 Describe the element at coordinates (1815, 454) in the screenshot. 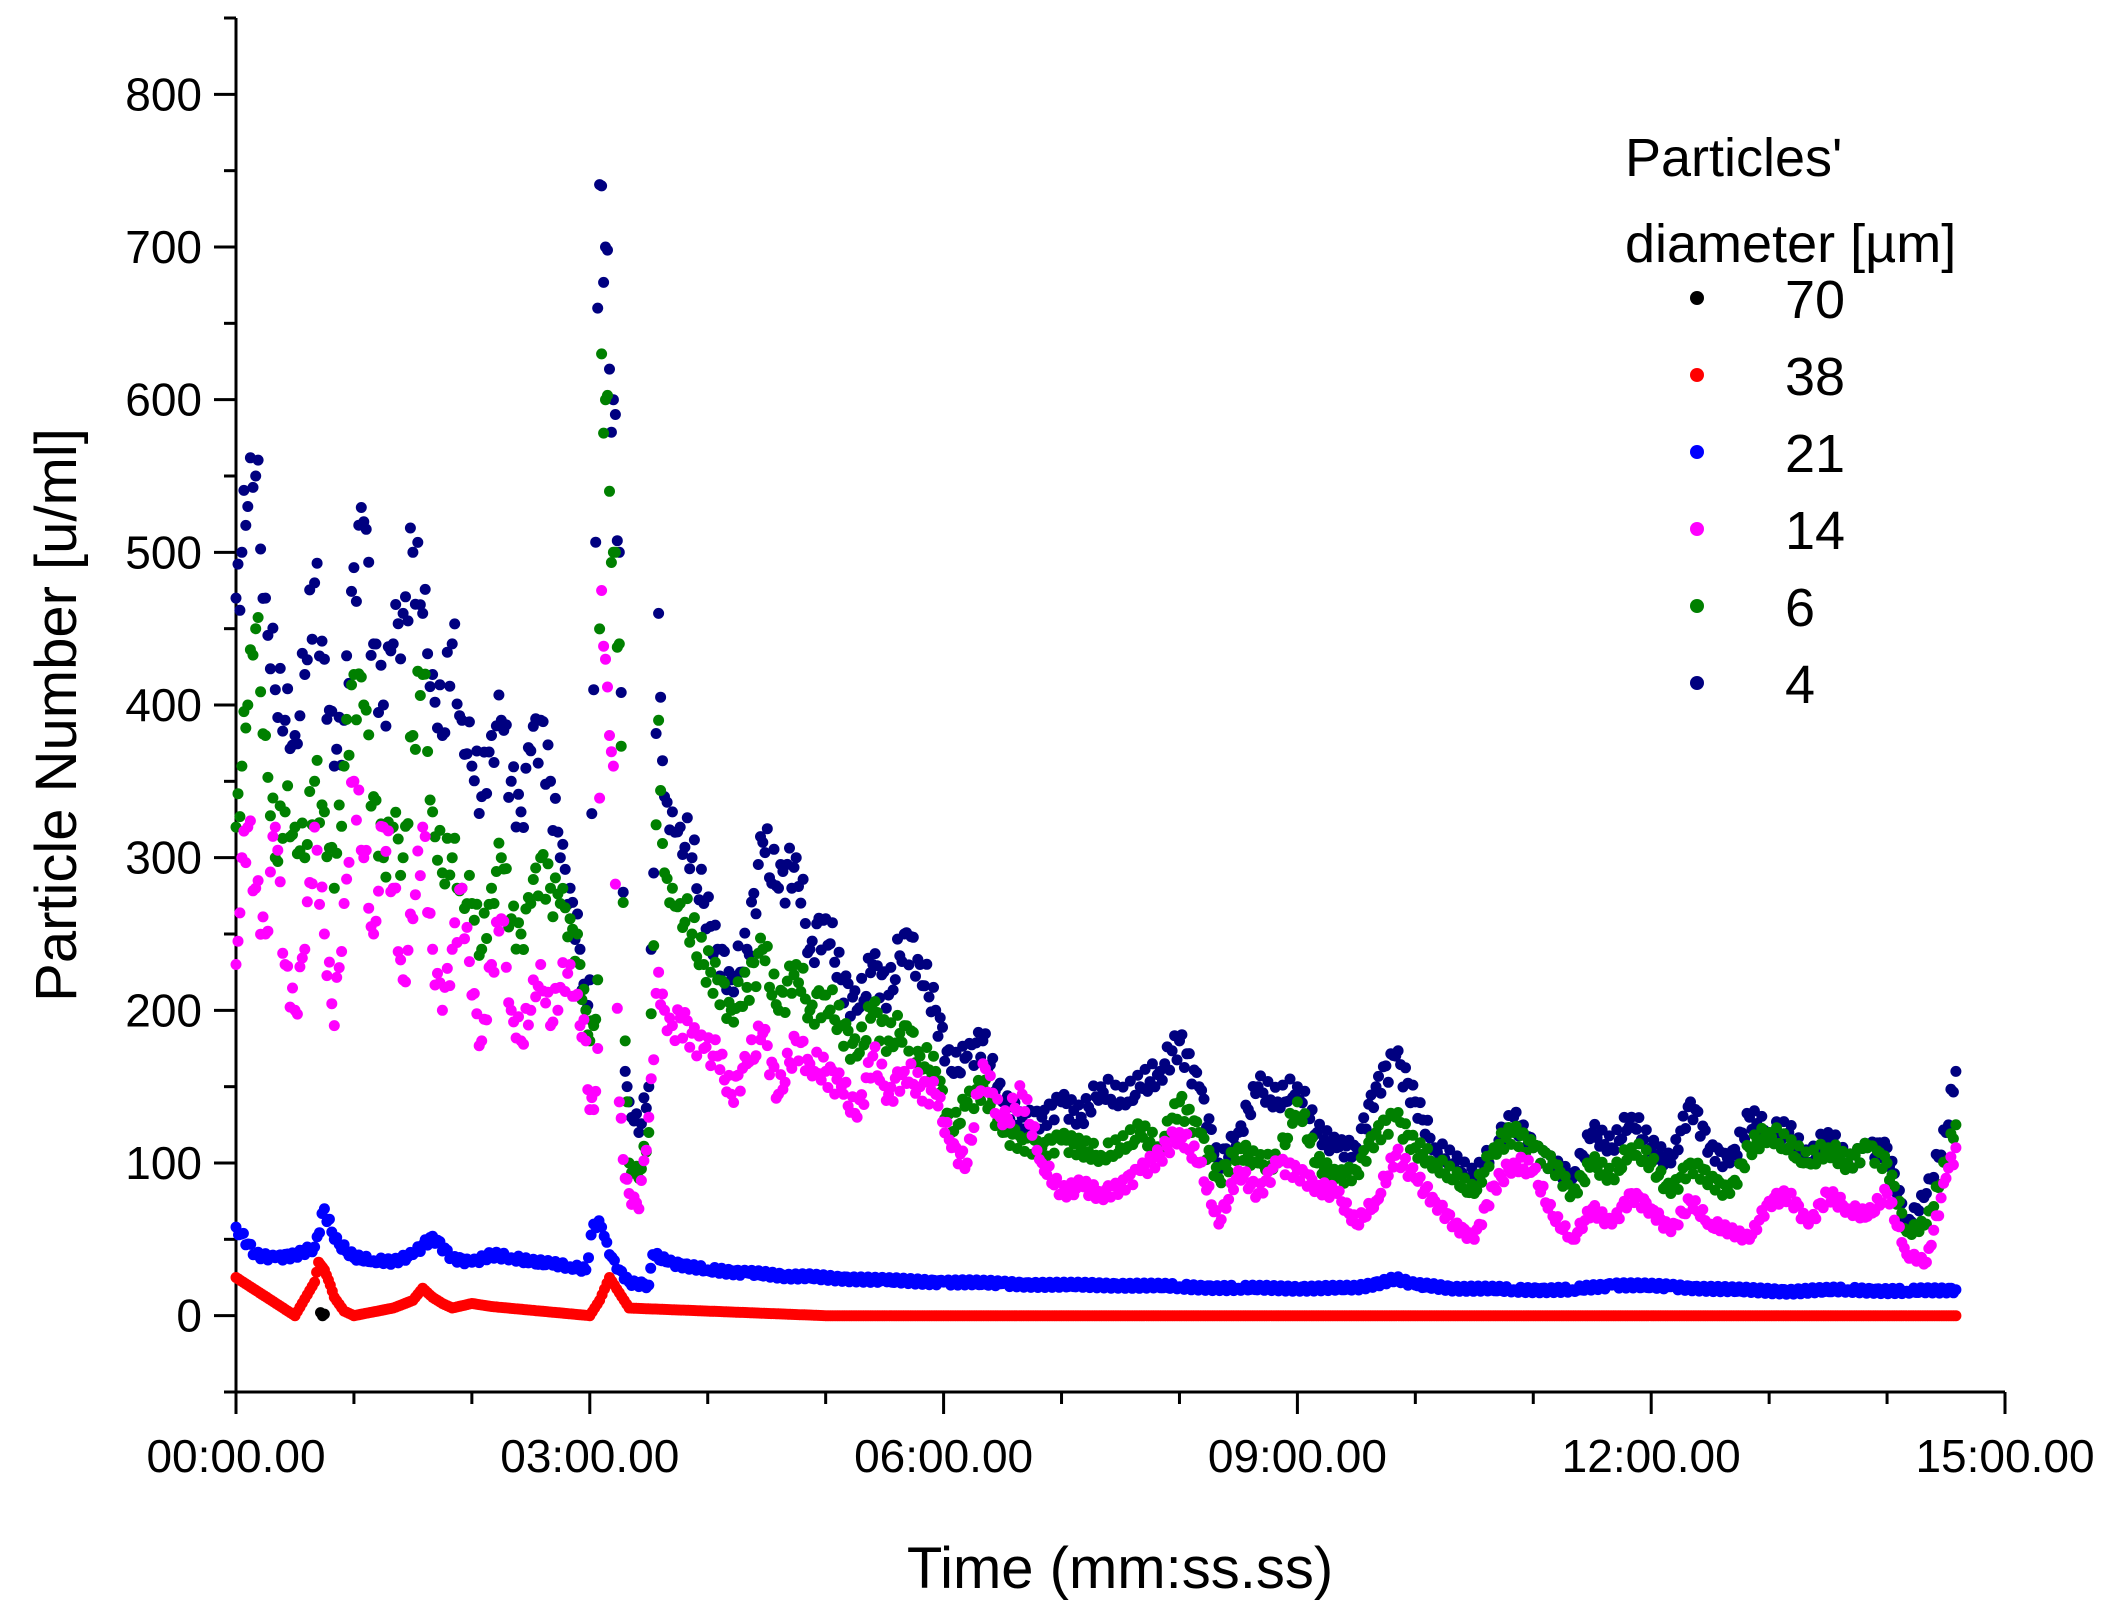

I see `legend-label-21: 21` at that location.